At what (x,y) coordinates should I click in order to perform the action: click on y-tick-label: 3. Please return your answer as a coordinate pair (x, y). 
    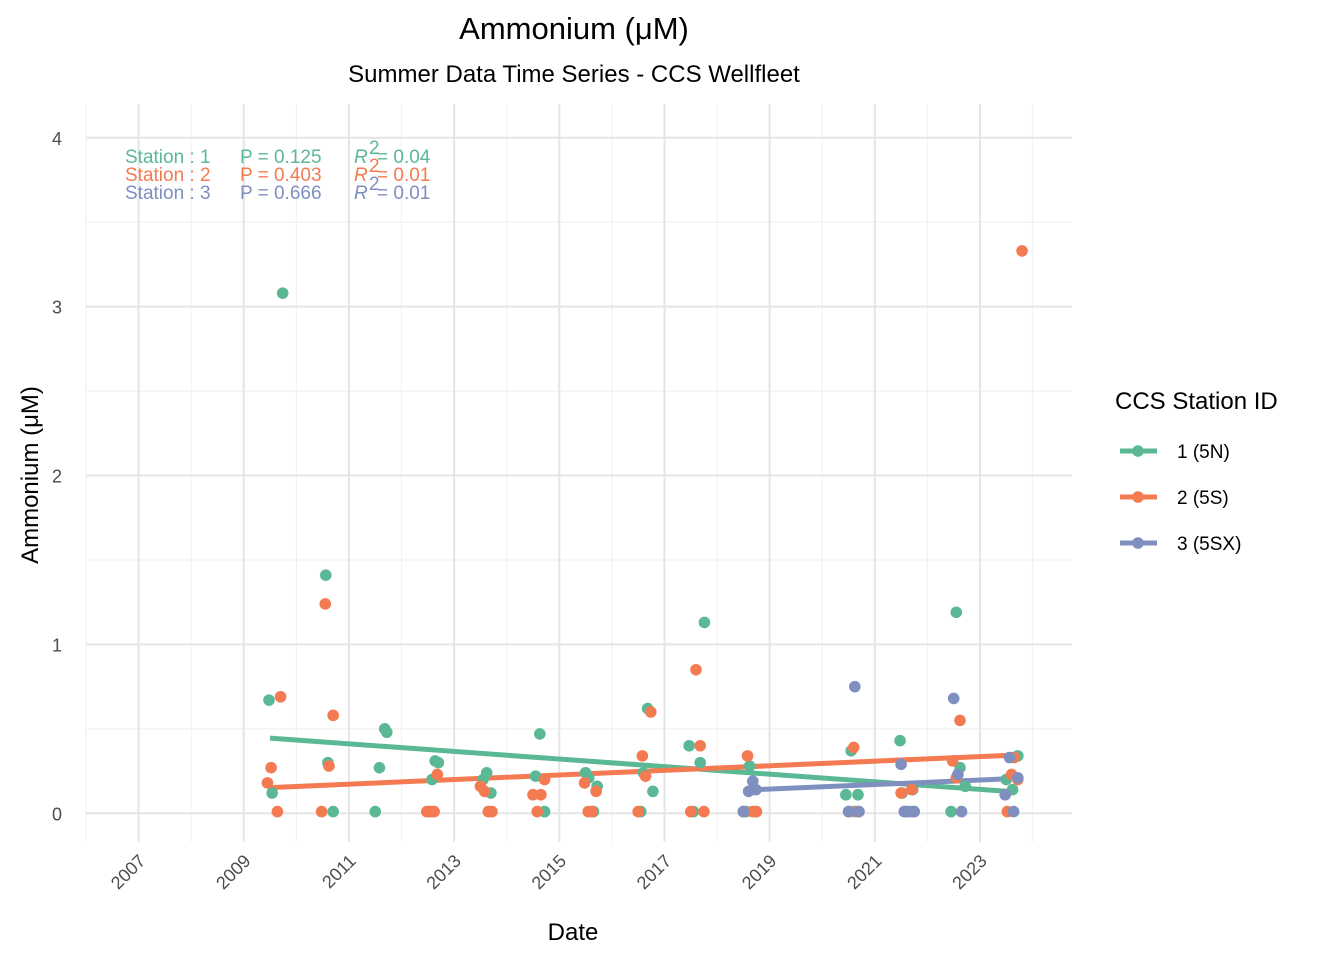
    Looking at the image, I should click on (57, 308).